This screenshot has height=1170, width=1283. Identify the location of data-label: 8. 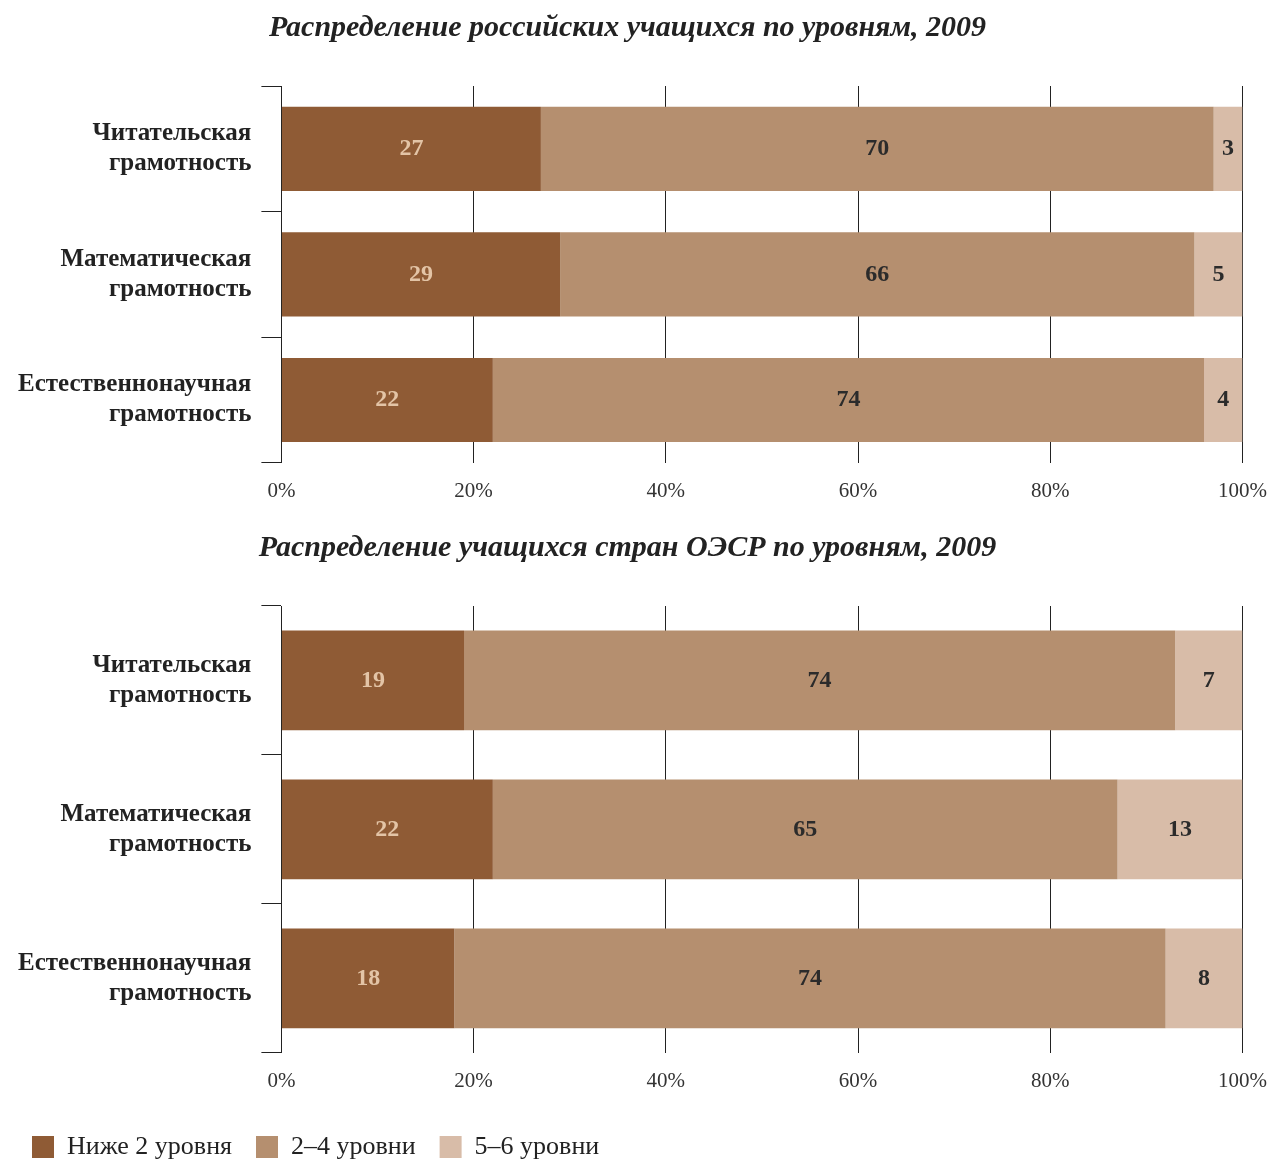
(1204, 976).